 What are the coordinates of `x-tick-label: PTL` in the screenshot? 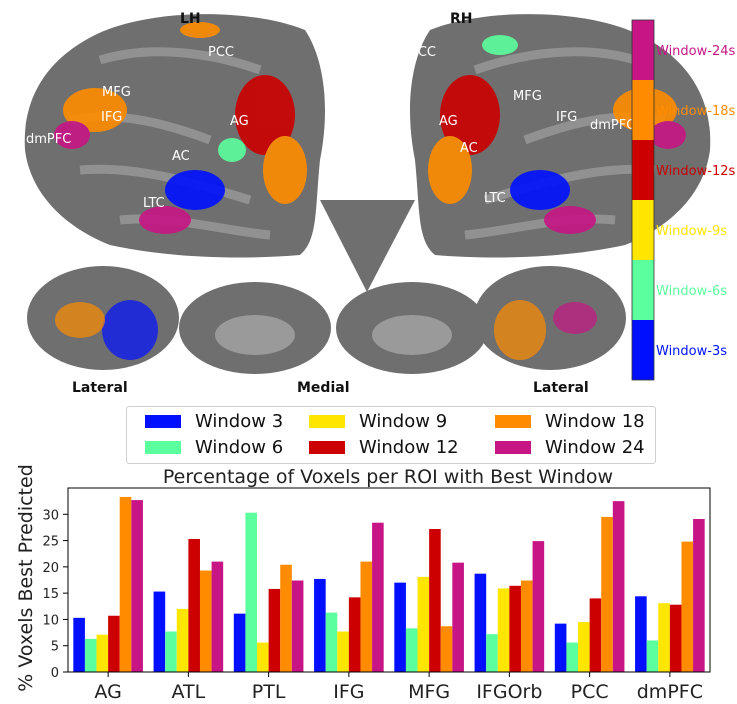 It's located at (269, 692).